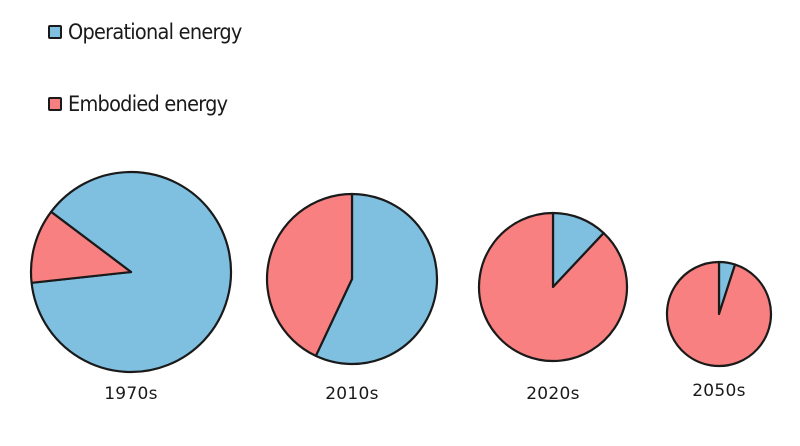 The width and height of the screenshot is (800, 446). Describe the element at coordinates (155, 32) in the screenshot. I see `legend-label-operational: Operational energy` at that location.